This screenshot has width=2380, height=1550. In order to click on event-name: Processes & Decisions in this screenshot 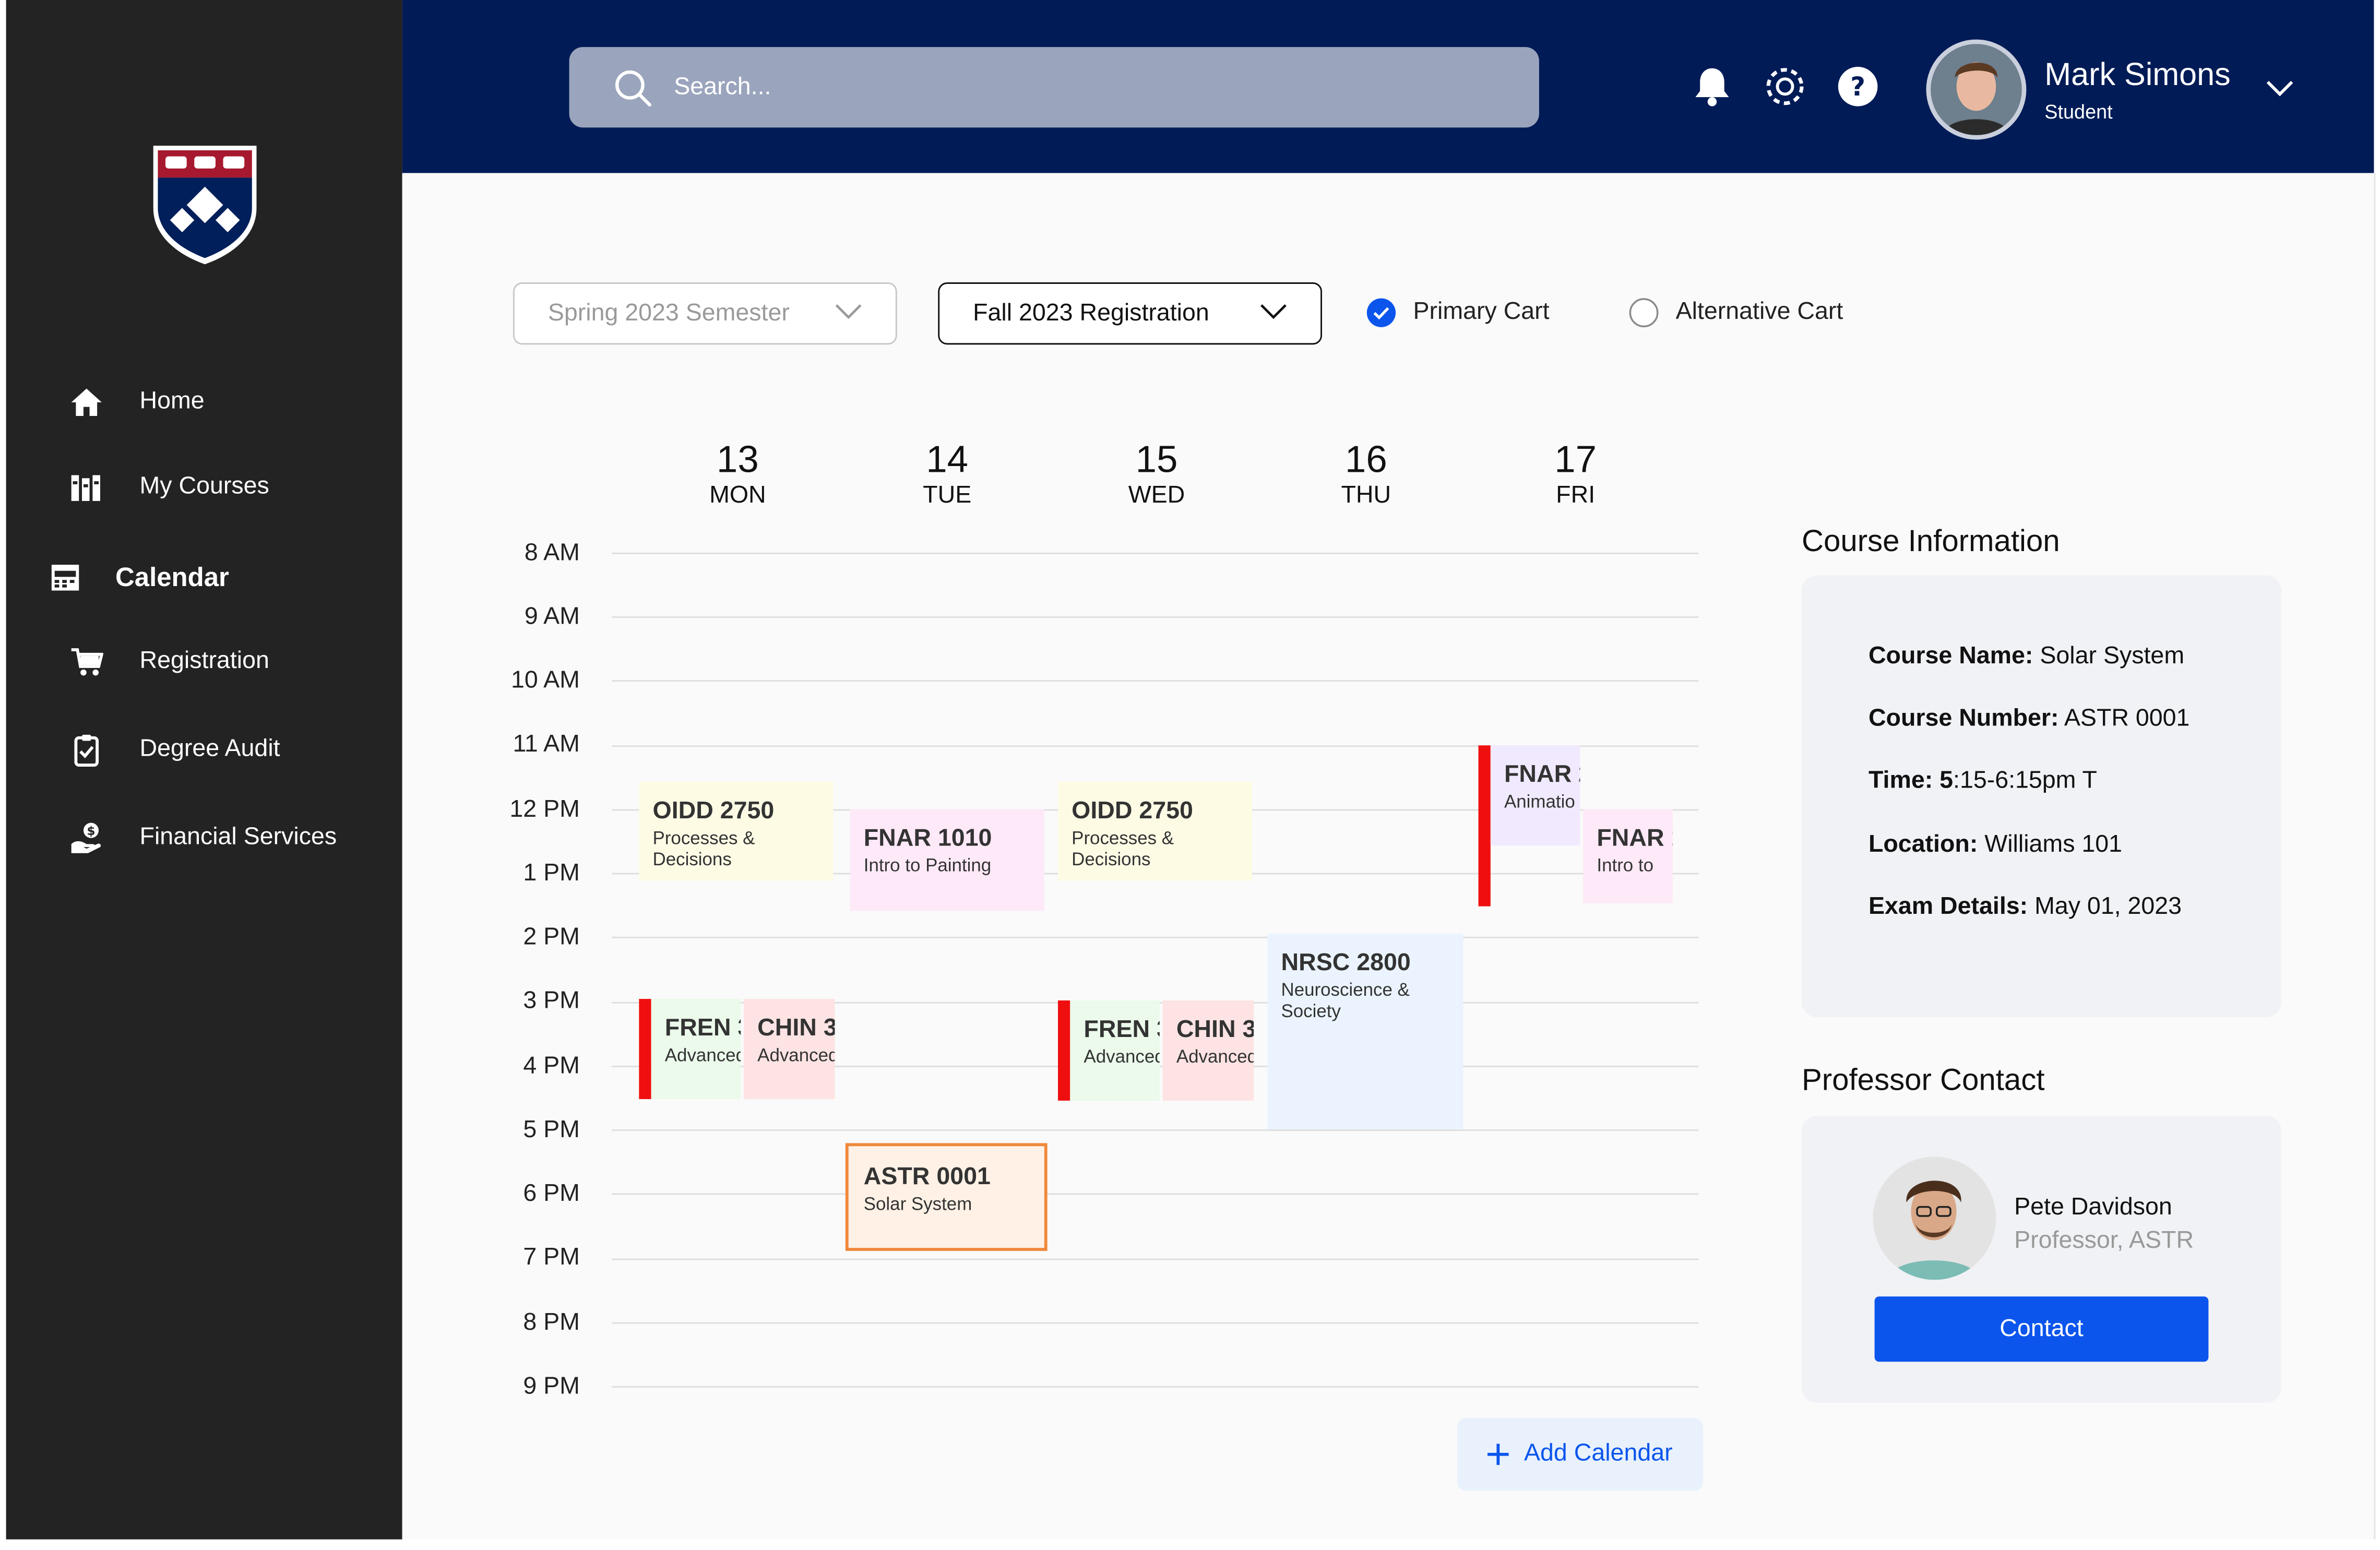, I will do `click(1123, 848)`.